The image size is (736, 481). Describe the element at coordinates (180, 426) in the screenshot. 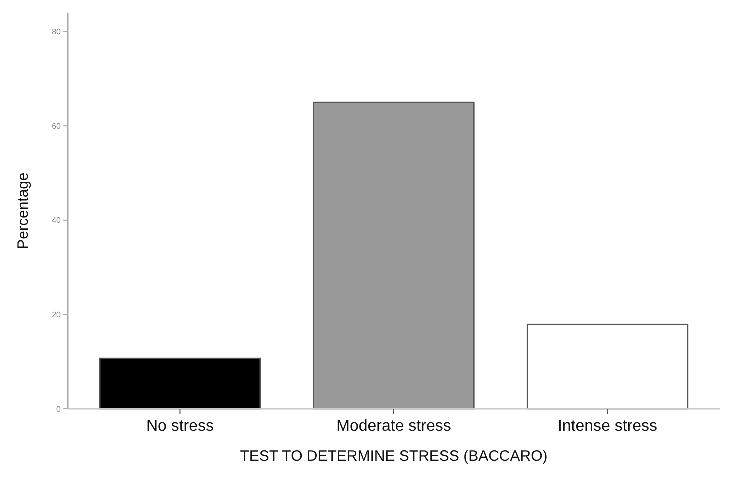

I see `x-tick-label: No stress` at that location.